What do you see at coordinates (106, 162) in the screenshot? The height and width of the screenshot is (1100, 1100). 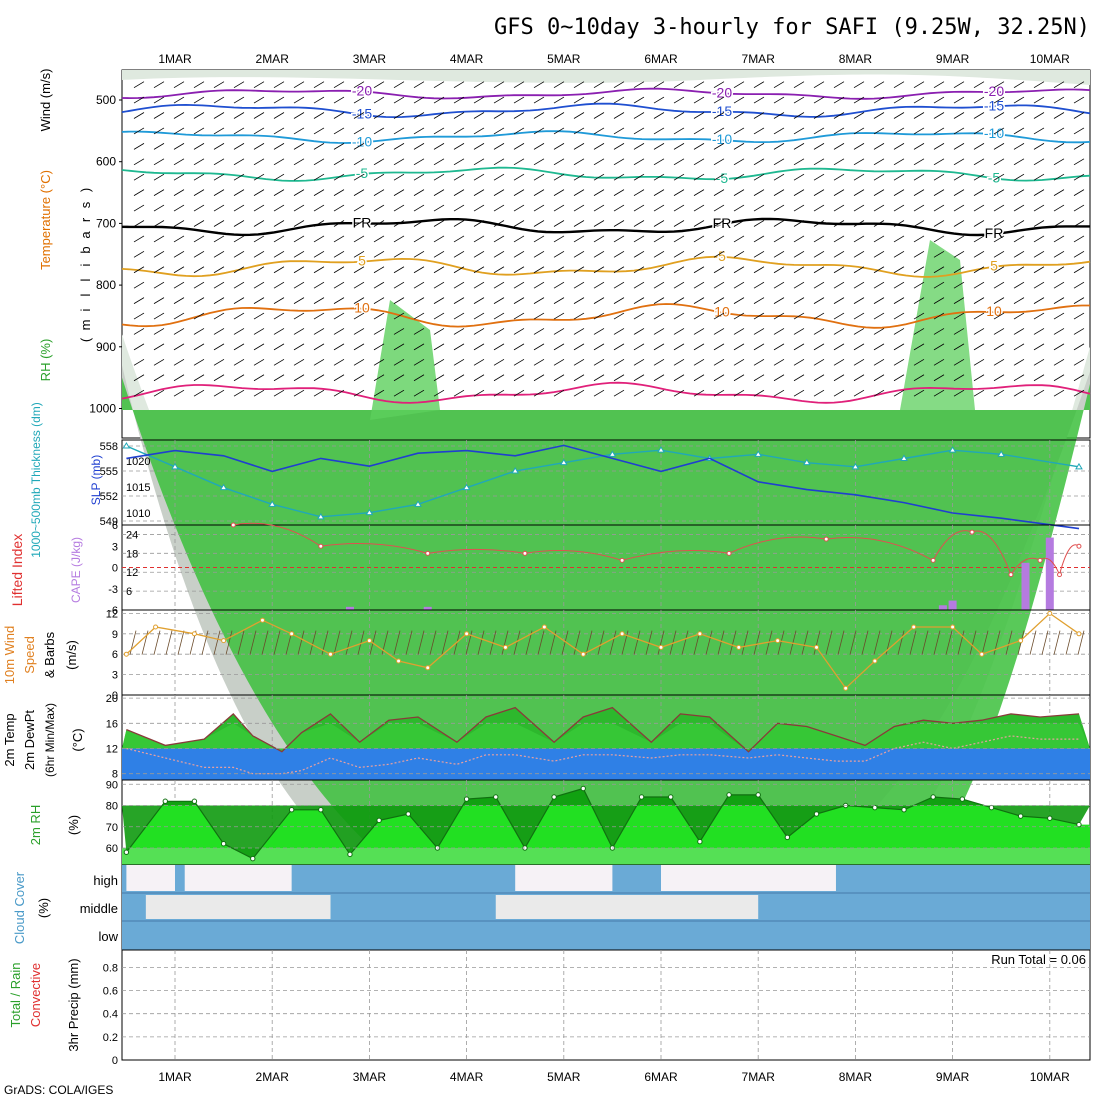 I see `pressure-tick-label: 600` at bounding box center [106, 162].